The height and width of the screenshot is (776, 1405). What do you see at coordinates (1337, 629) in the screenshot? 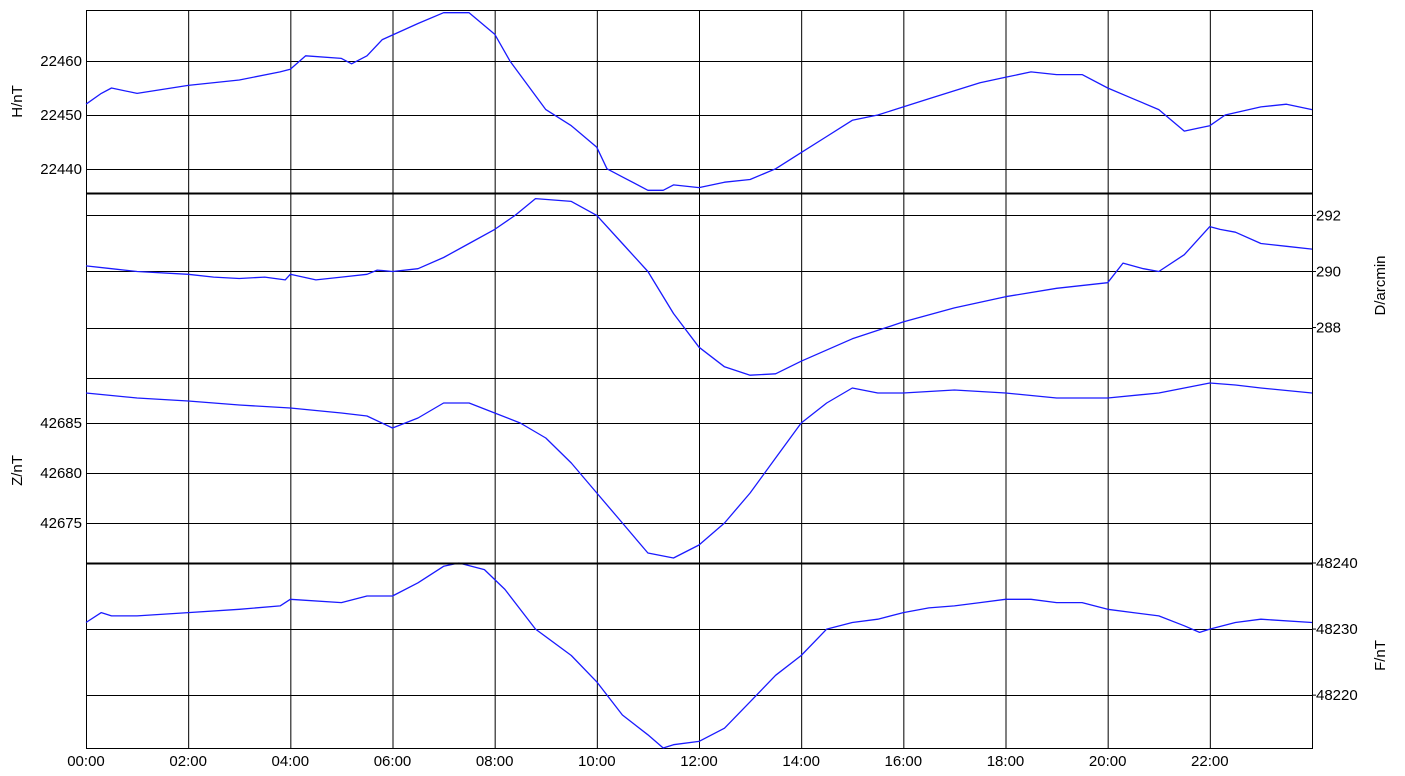
I see `y-tick-label-F: 48230` at bounding box center [1337, 629].